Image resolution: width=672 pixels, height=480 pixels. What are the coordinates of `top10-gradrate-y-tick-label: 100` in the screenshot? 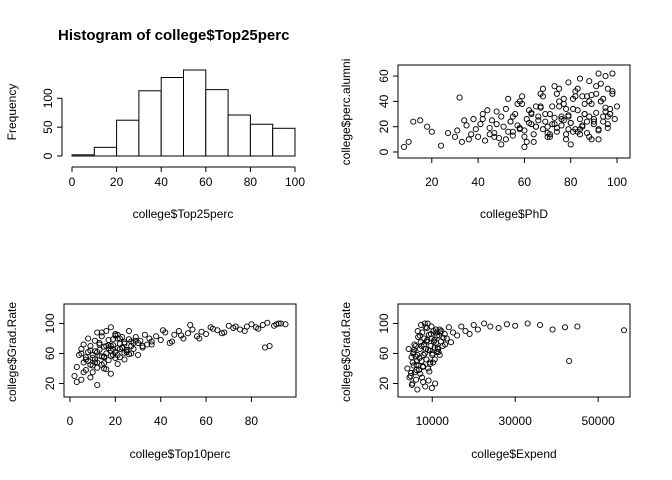 It's located at (50, 323).